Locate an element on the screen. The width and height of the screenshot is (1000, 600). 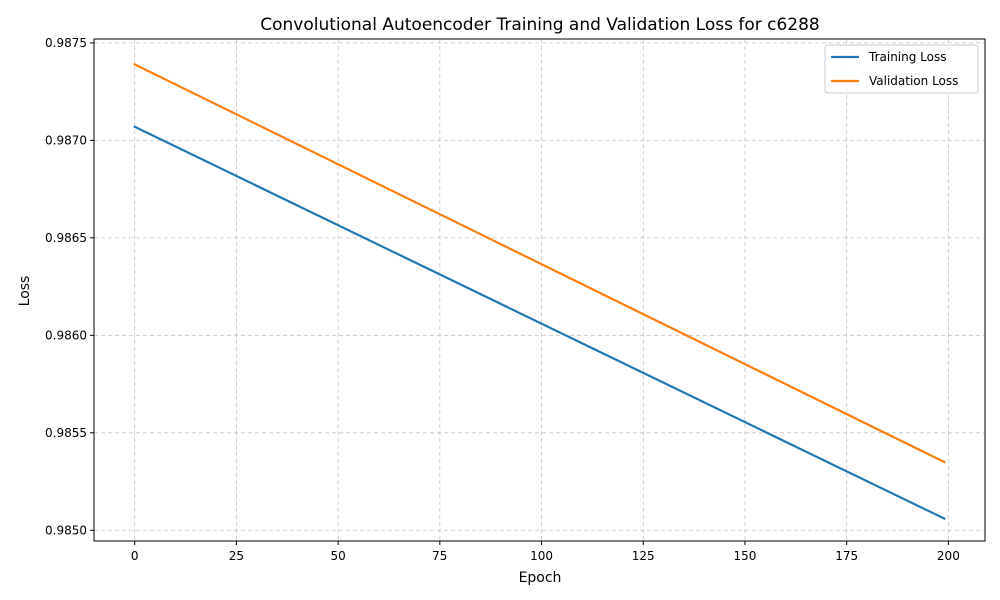
y-tick-label: 0.9850 is located at coordinates (66, 530).